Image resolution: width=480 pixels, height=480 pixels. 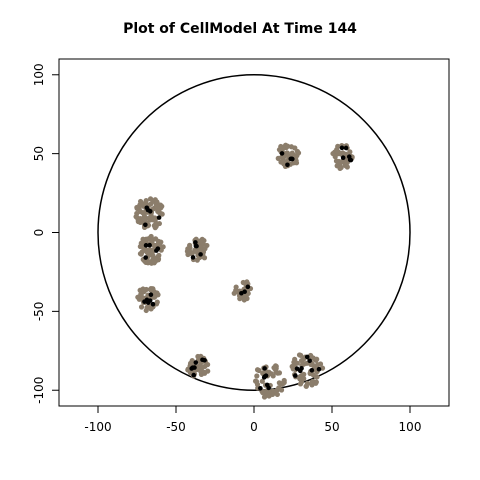 I want to click on y-axis: -100 -50 0 50 100, so click(x=45, y=233).